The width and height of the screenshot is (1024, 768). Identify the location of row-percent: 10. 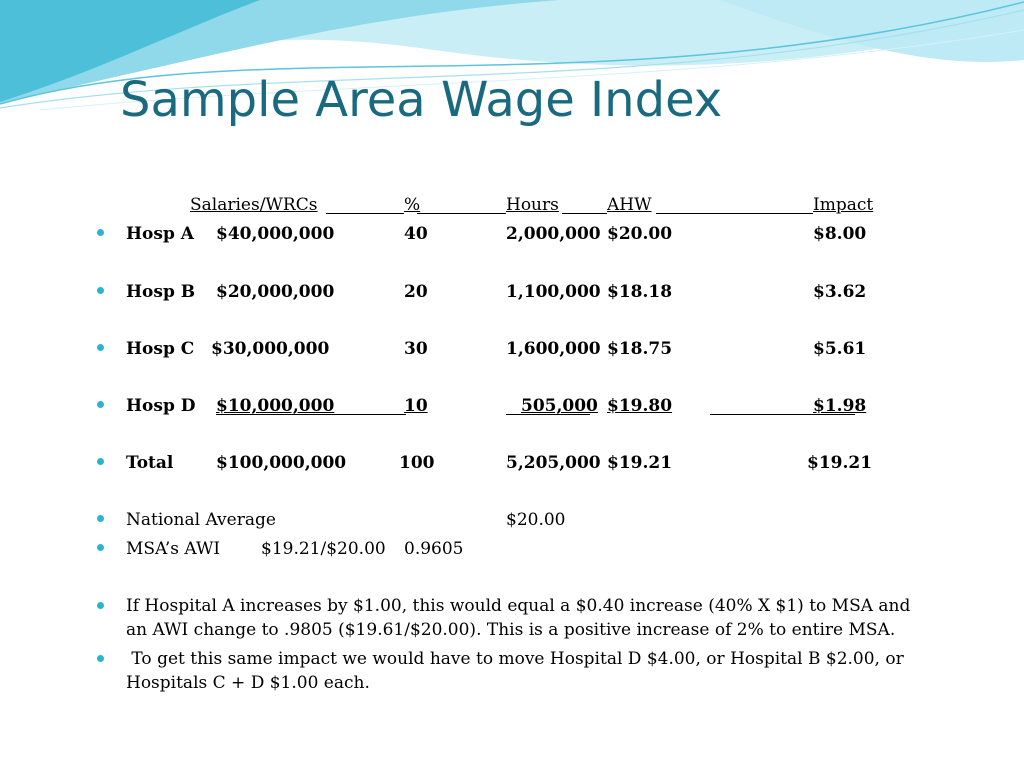
(416, 406).